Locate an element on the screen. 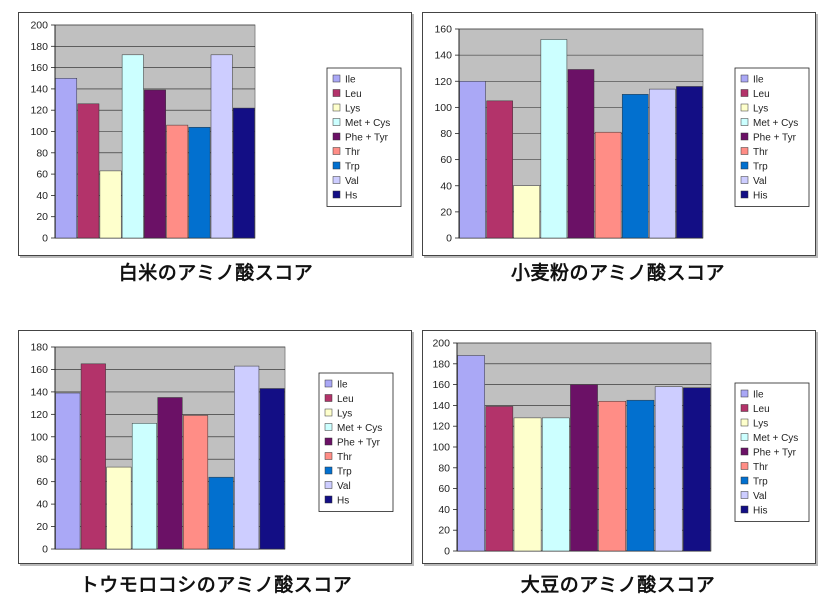  legend-label: Met + Cys is located at coordinates (367, 123).